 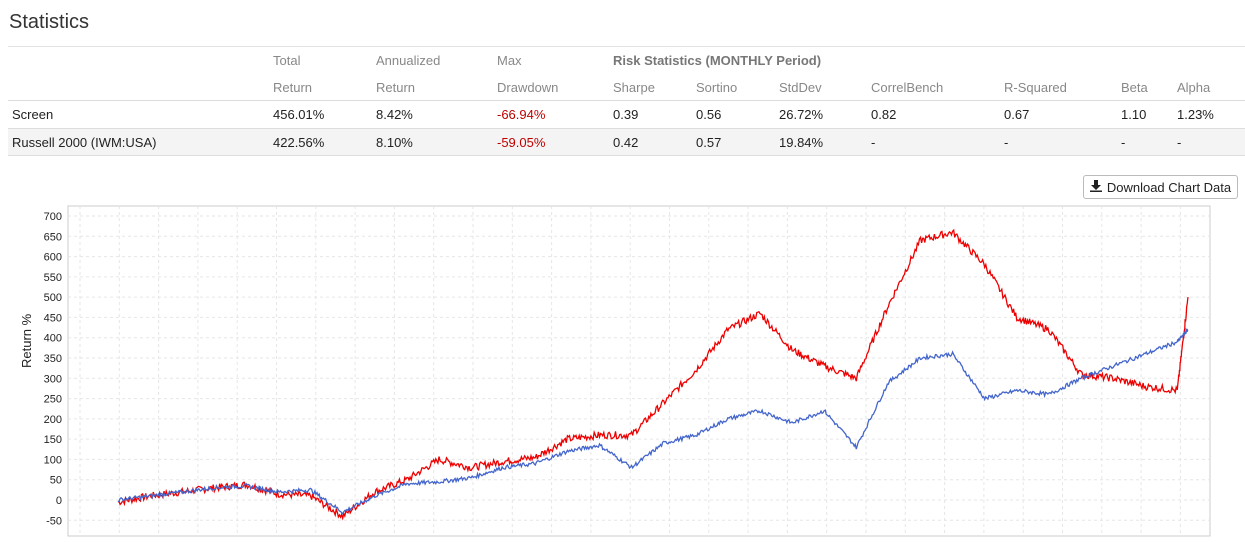 What do you see at coordinates (140, 114) in the screenshot?
I see `row-name: Screen` at bounding box center [140, 114].